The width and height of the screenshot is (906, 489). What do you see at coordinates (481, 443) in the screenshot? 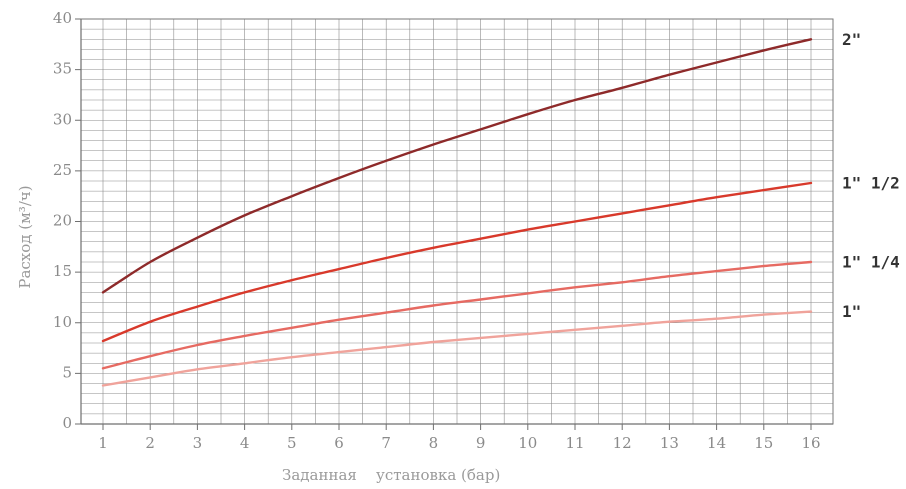
I see `x-tick-label: 9` at bounding box center [481, 443].